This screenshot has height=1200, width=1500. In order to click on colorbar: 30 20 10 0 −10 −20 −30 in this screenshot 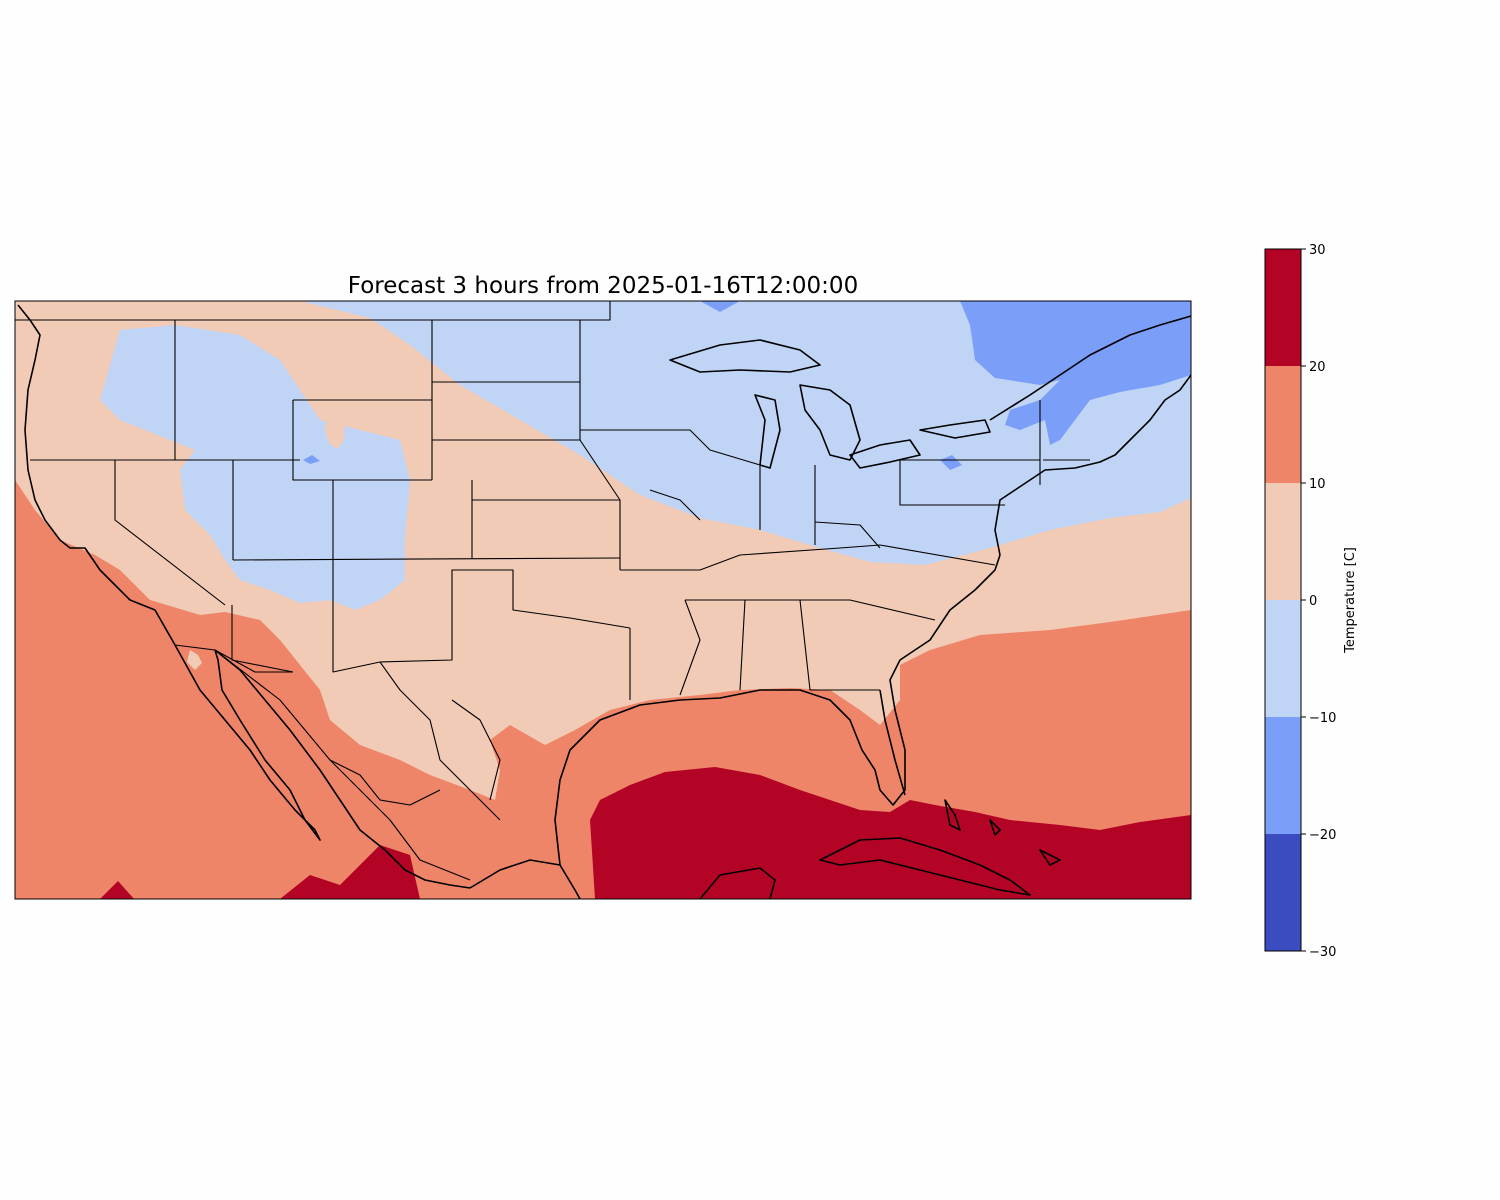, I will do `click(1300, 601)`.